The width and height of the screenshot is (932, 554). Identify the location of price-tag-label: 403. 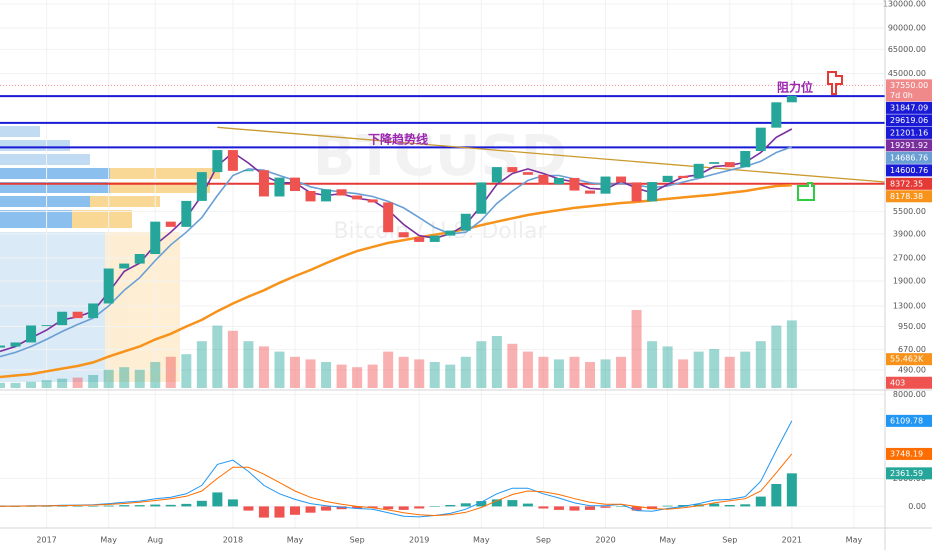
(897, 382).